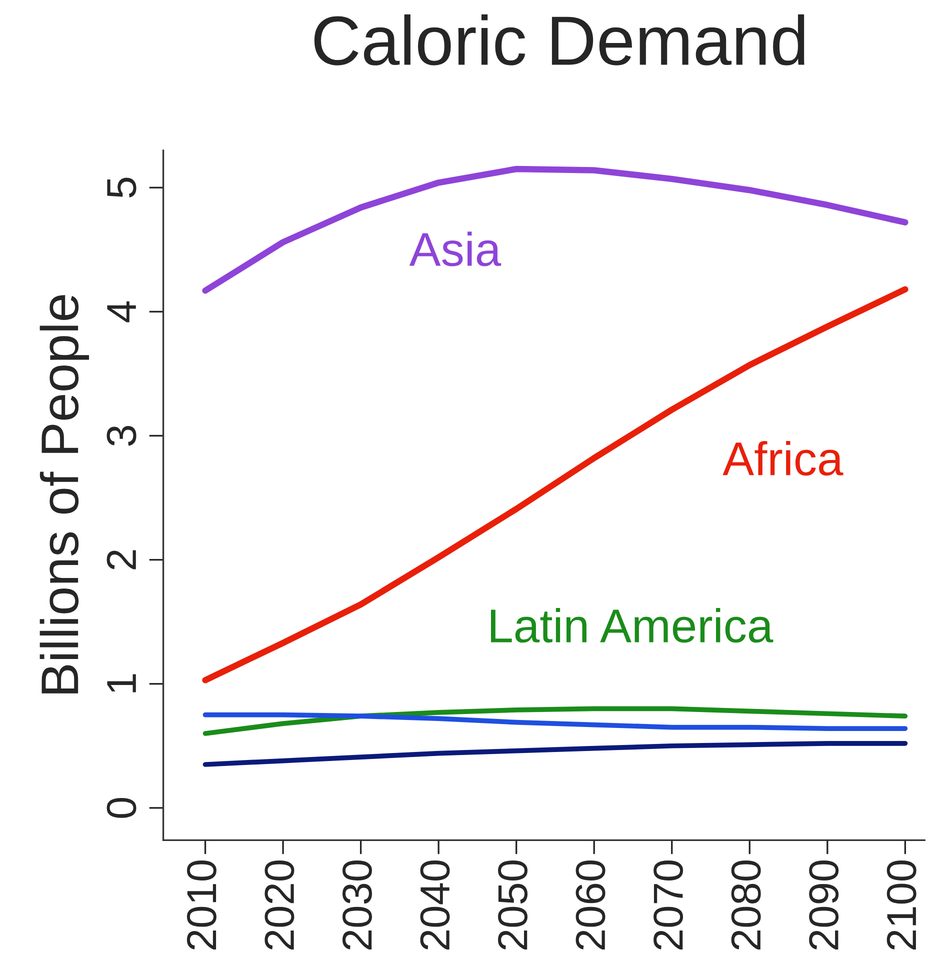 The width and height of the screenshot is (933, 958). Describe the element at coordinates (455, 249) in the screenshot. I see `series-label: Asia` at that location.